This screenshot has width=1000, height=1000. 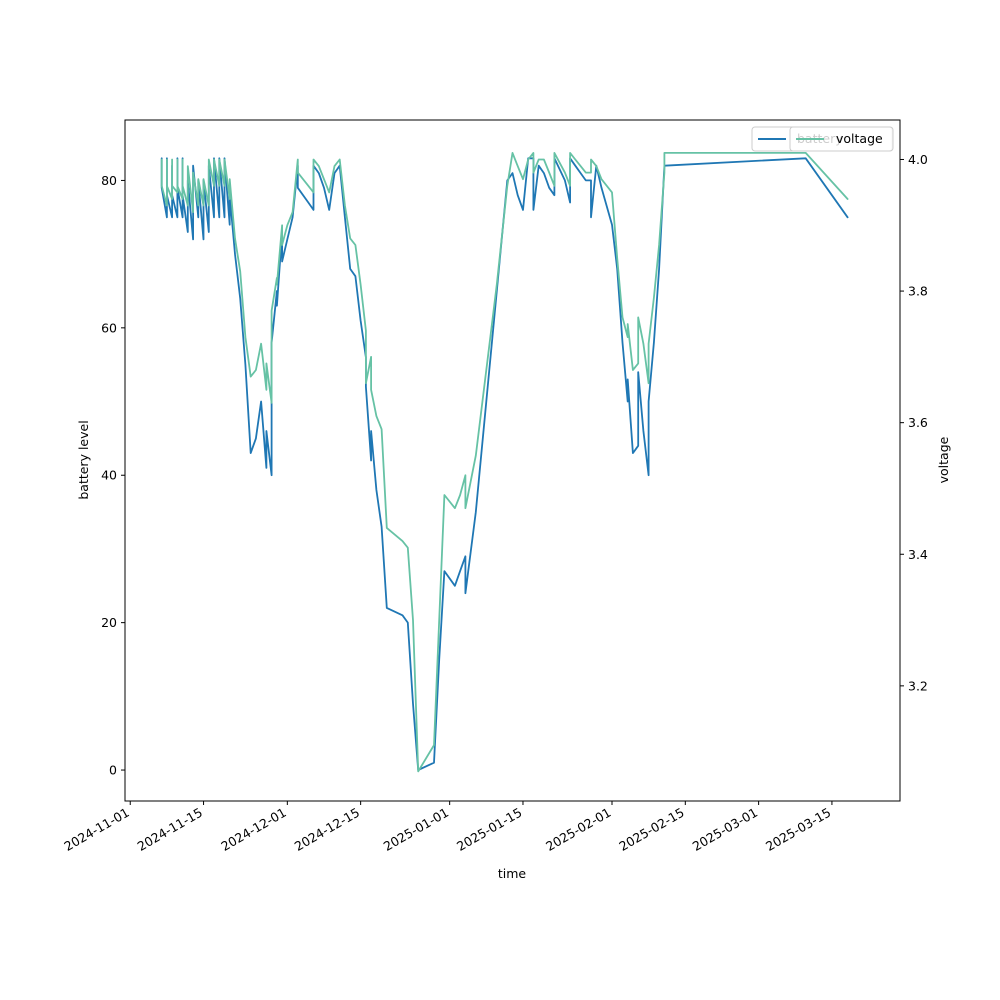 I want to click on x-tick-label: 2024-11-01, so click(x=96, y=829).